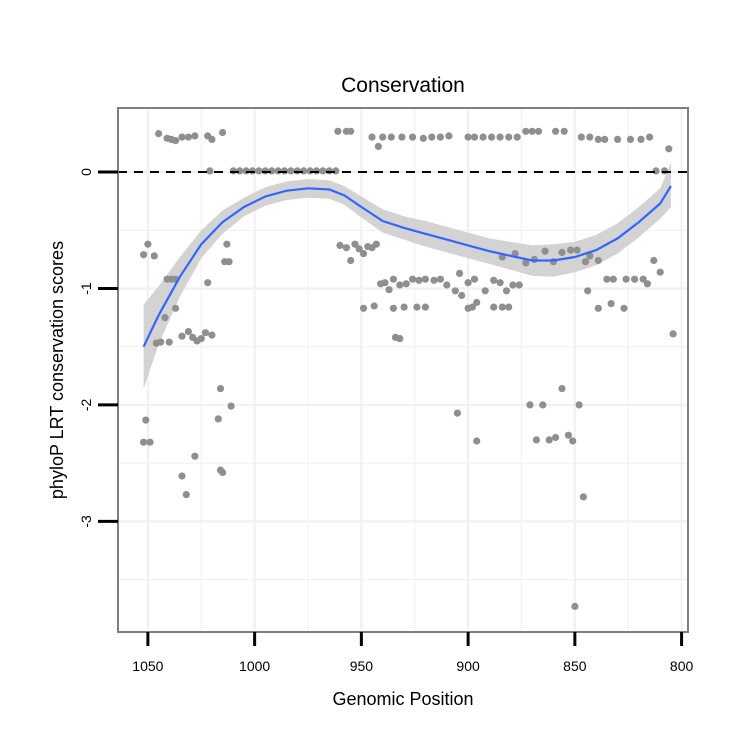 The width and height of the screenshot is (750, 750). I want to click on y-tick-label: -2, so click(86, 404).